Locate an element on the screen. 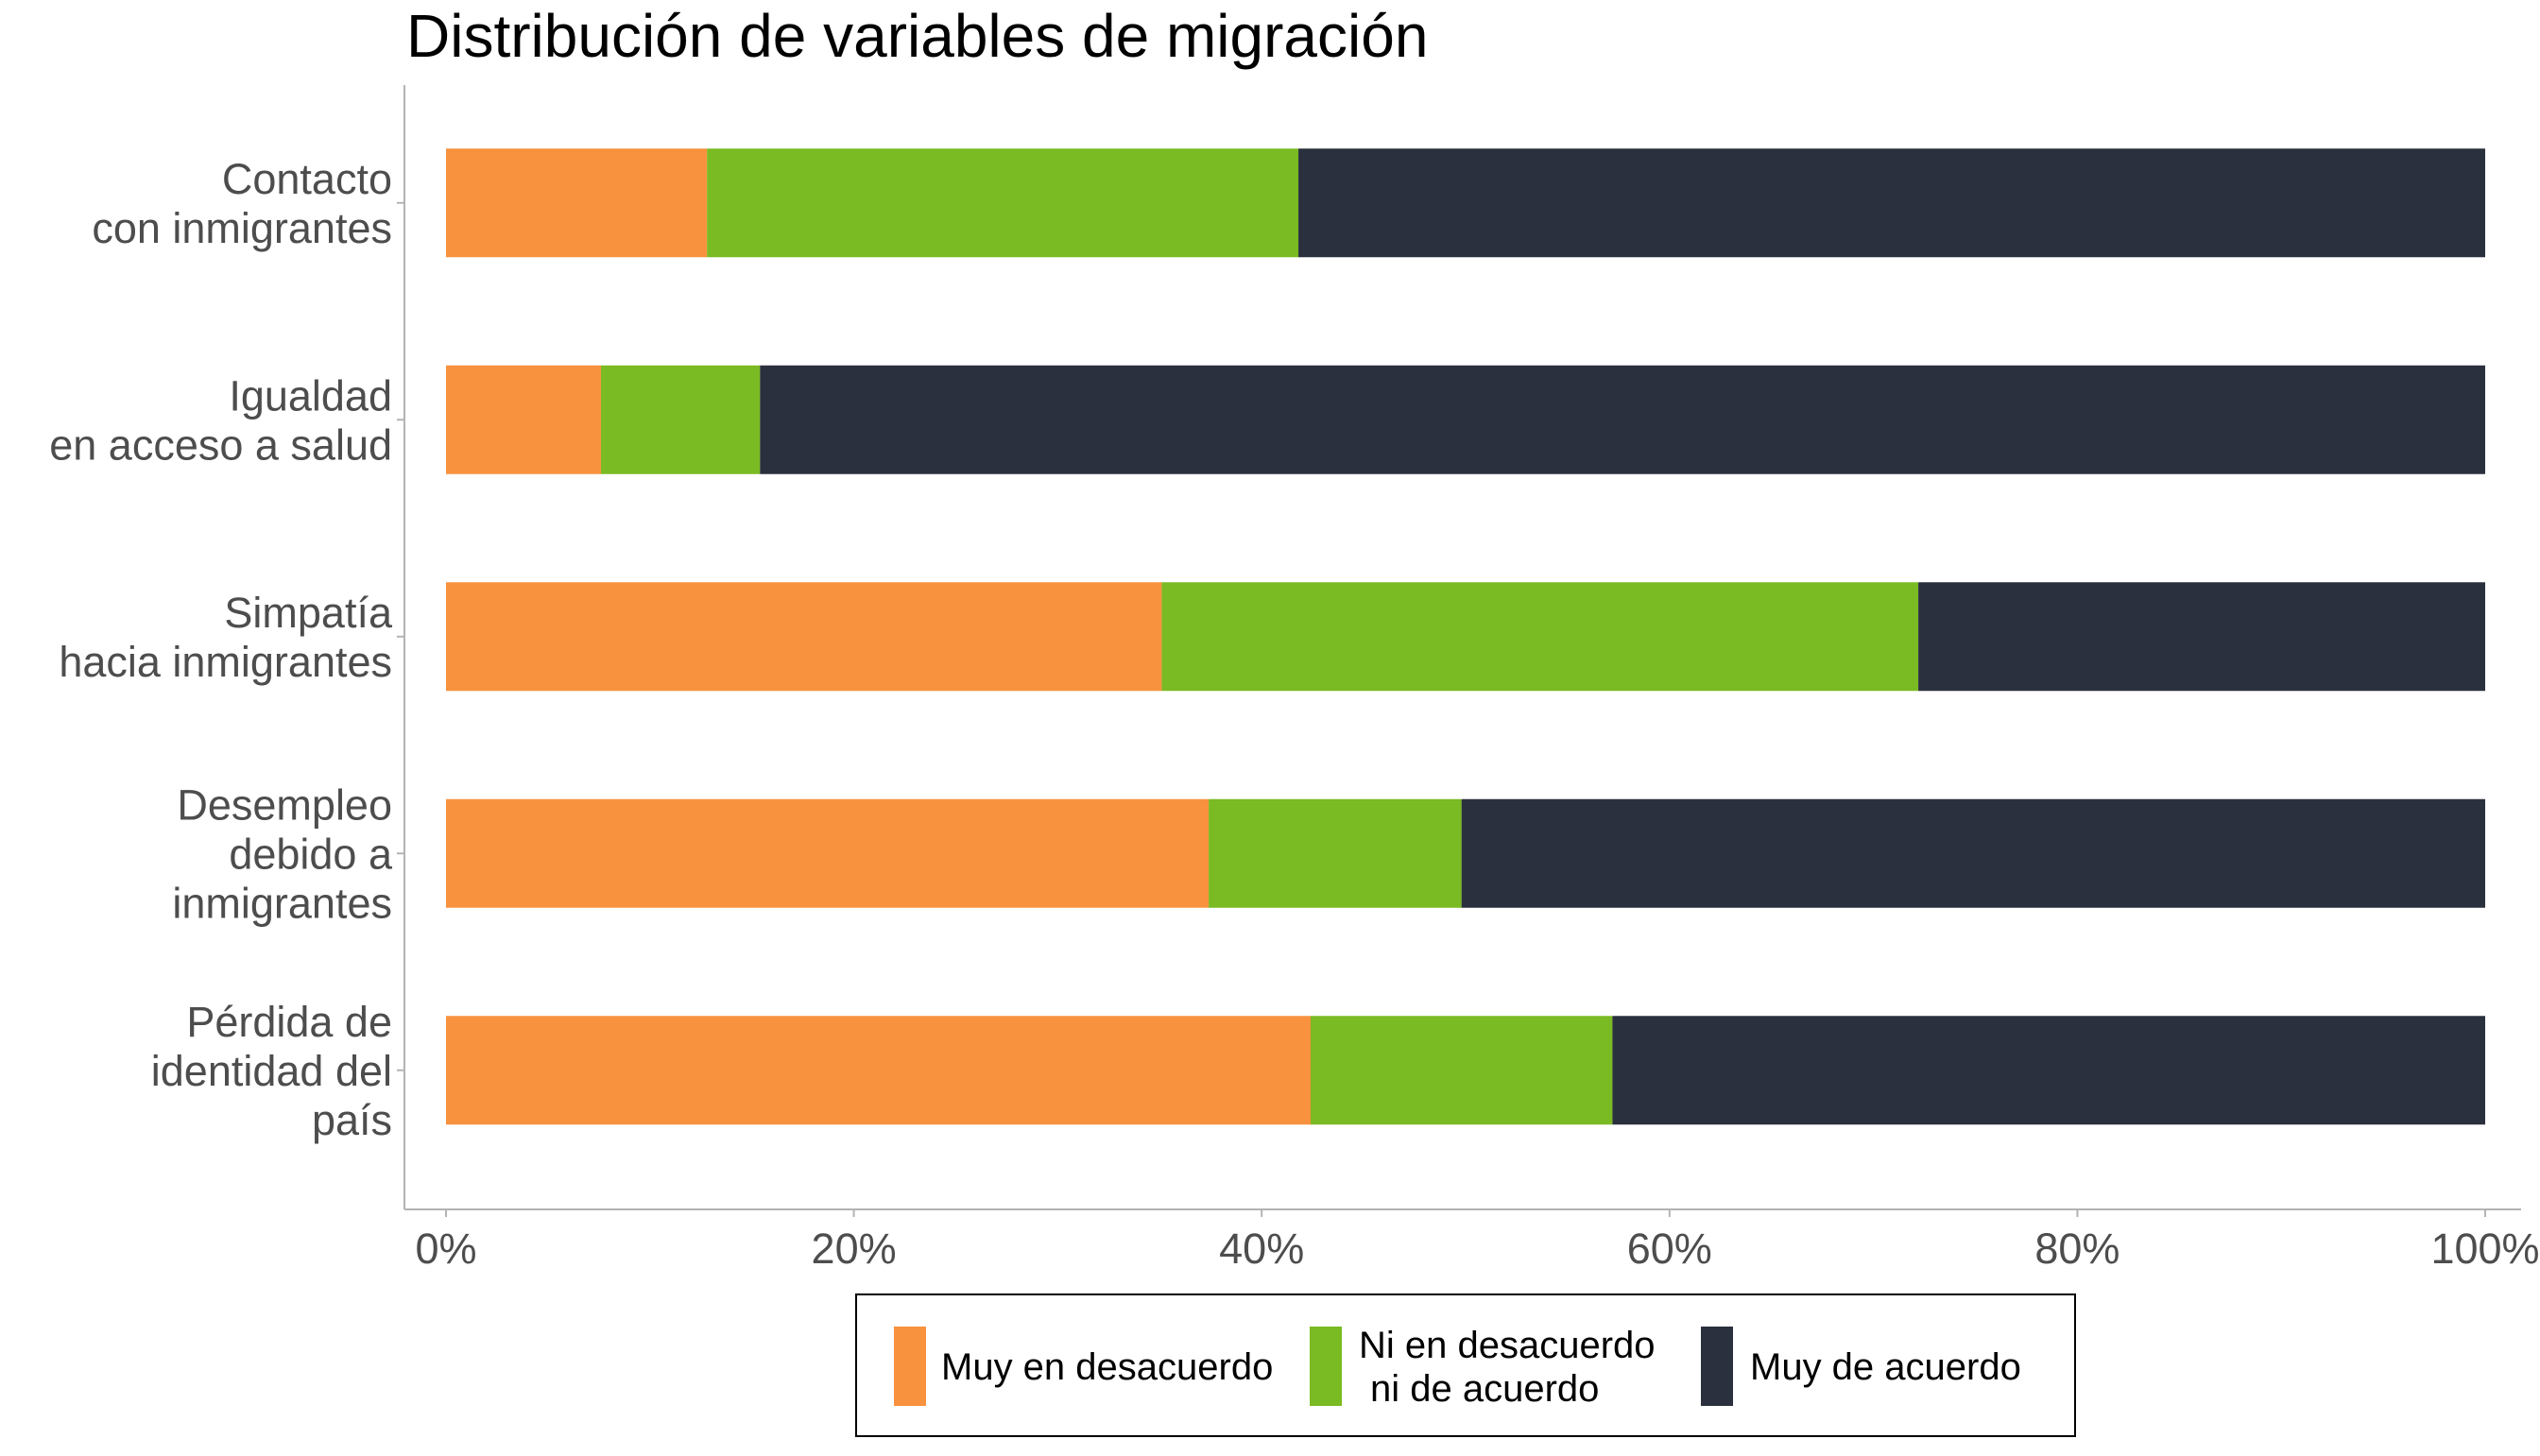 Image resolution: width=2540 pixels, height=1456 pixels. bar-segment-cat0-series0 is located at coordinates (577, 203).